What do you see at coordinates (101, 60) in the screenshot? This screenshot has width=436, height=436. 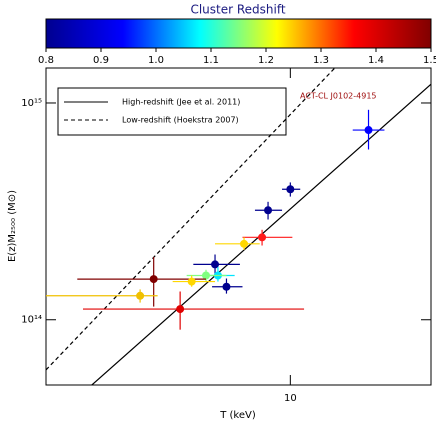 I see `colorbar-tick-label: 0.9` at bounding box center [101, 60].